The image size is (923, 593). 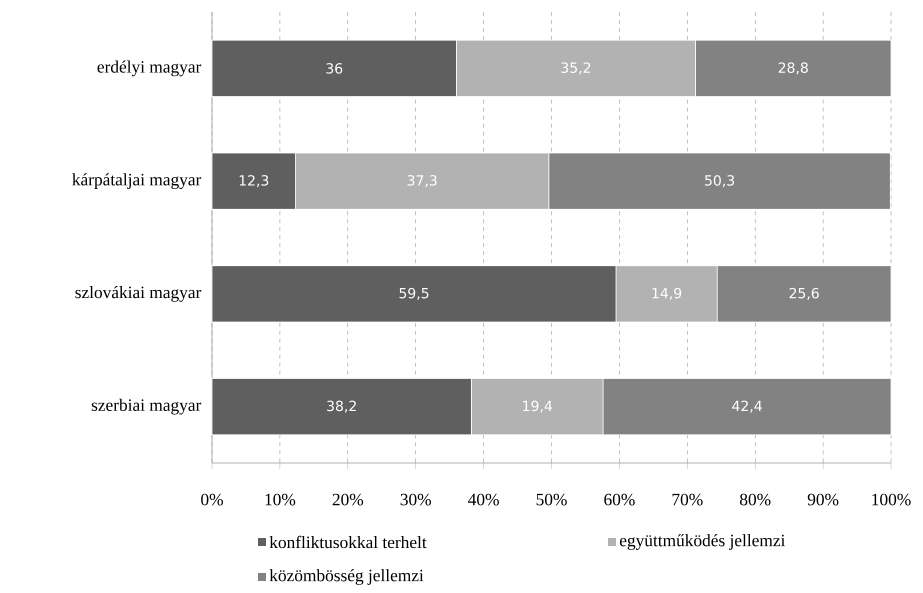 I want to click on data-label: 36, so click(x=334, y=68).